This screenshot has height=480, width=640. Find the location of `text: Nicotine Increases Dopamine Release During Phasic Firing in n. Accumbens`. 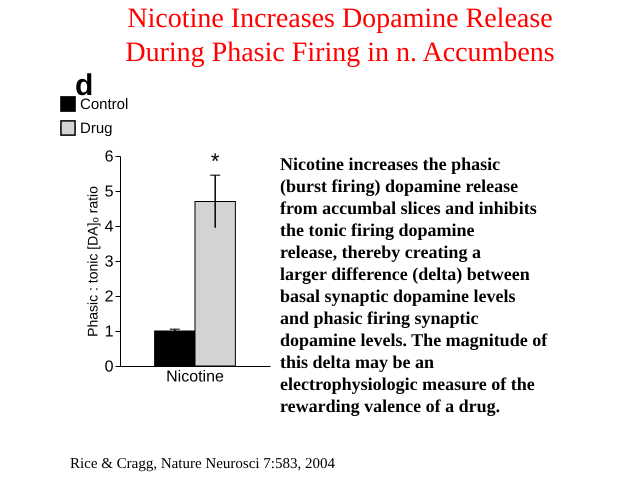

text: Nicotine Increases Dopamine Release During Phasic Firing in n. Accumbens is located at coordinates (340, 35).